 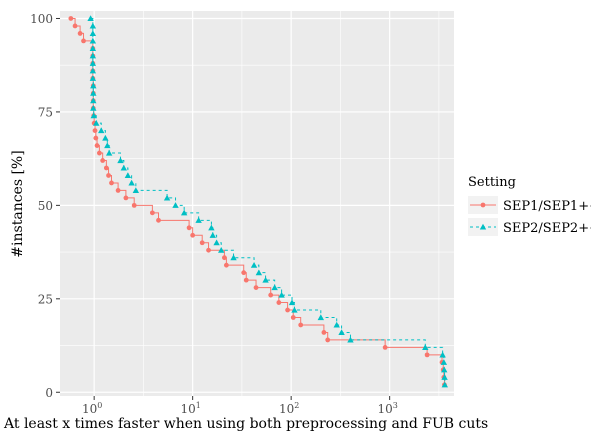 What do you see at coordinates (45, 299) in the screenshot?
I see `y-tick-label: 25` at bounding box center [45, 299].